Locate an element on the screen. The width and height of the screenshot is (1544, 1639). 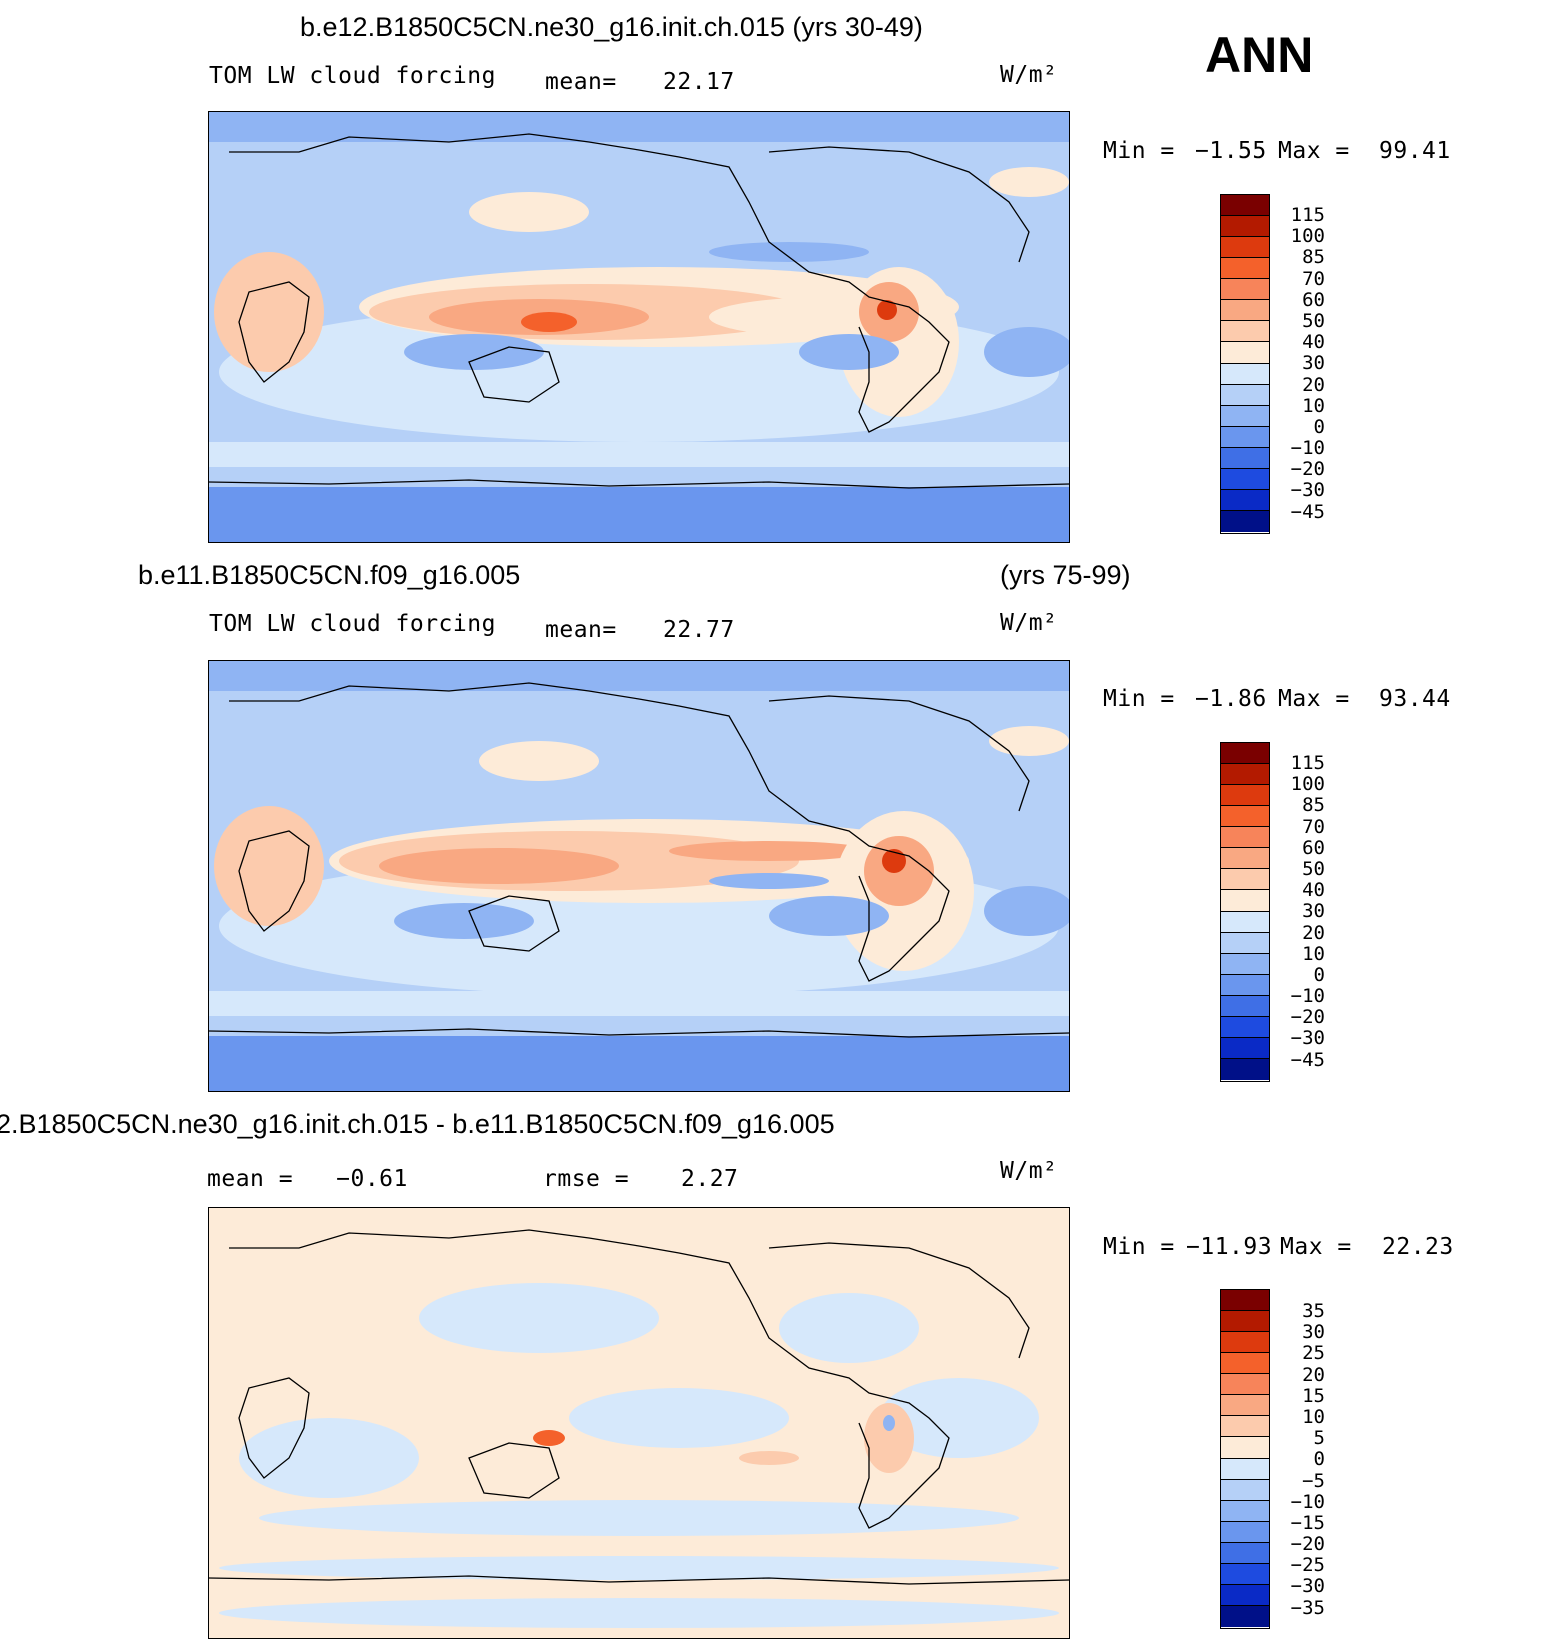
panel-3-rmse-label: rmse = is located at coordinates (586, 1179).